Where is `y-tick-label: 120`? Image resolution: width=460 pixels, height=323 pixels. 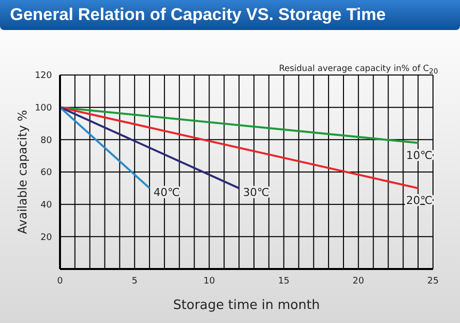
y-tick-label: 120 is located at coordinates (43, 76).